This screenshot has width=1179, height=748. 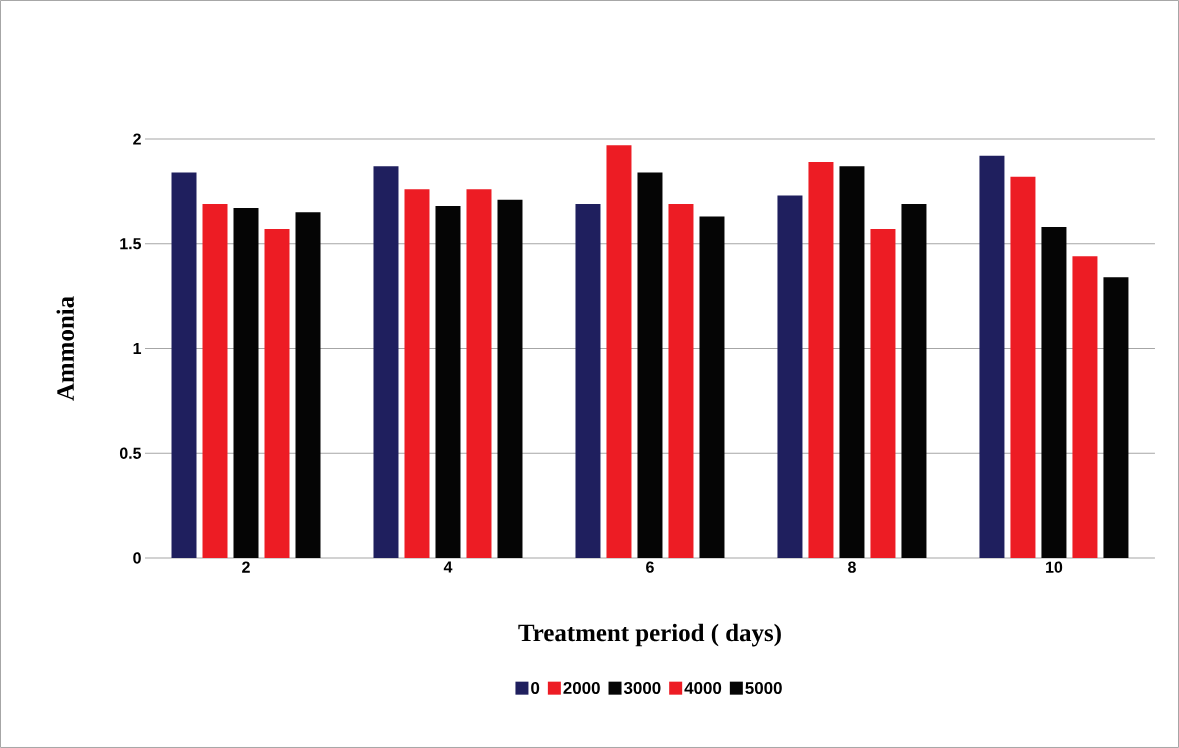 What do you see at coordinates (246, 567) in the screenshot?
I see `x-tick-label: 2` at bounding box center [246, 567].